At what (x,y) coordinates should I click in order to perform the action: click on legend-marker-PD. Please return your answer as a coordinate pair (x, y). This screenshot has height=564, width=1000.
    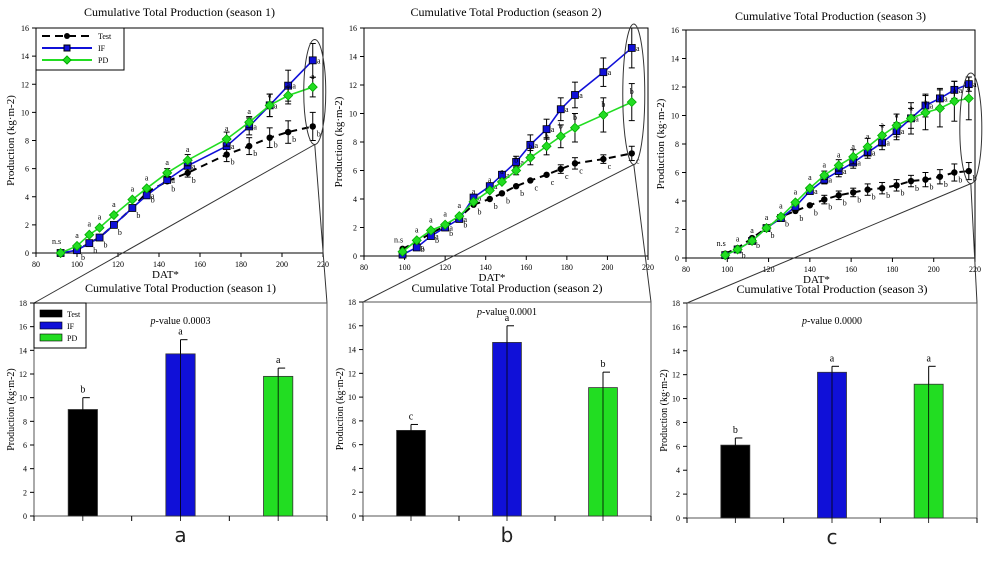
    Looking at the image, I should click on (67, 60).